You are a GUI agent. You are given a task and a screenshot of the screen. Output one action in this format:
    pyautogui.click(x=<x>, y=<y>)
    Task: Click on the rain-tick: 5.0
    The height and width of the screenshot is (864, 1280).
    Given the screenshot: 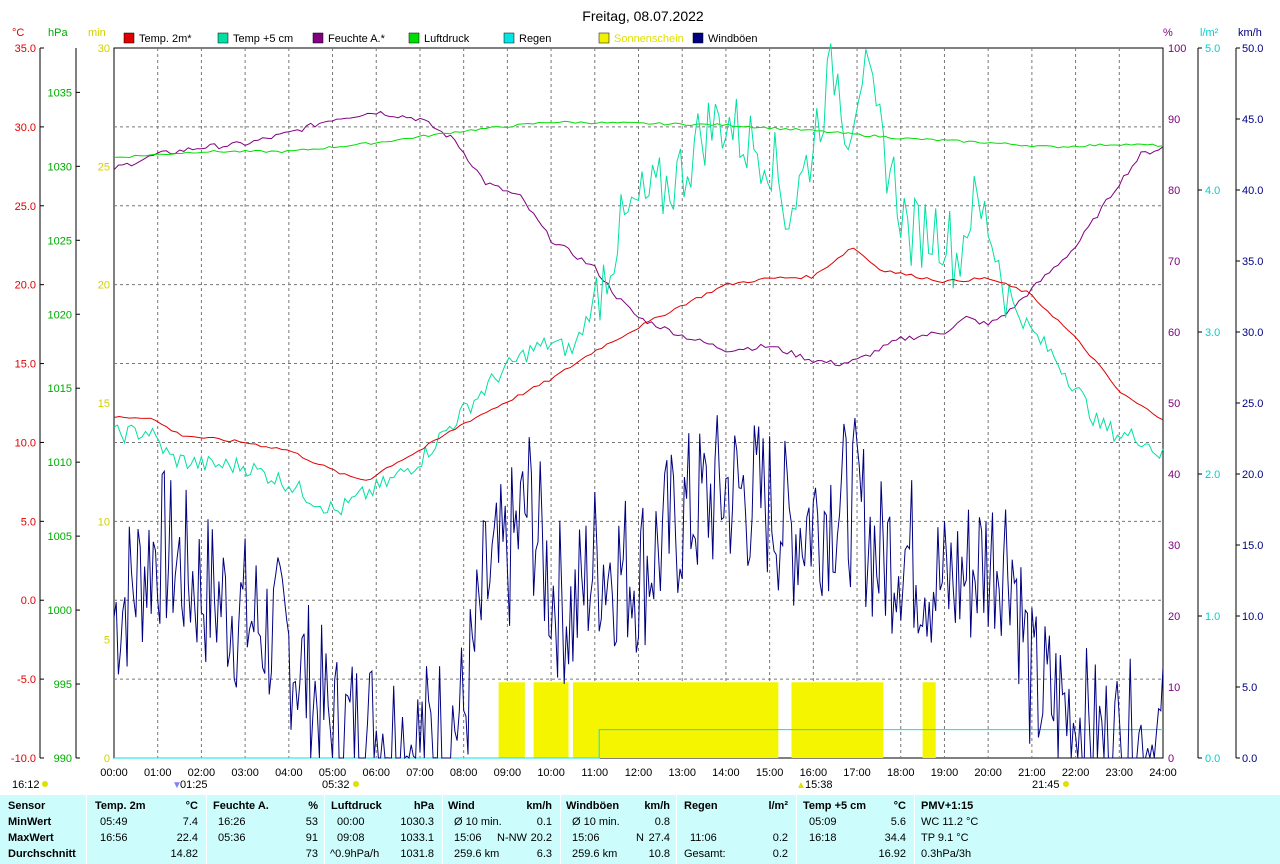 What is the action you would take?
    pyautogui.click(x=1212, y=49)
    